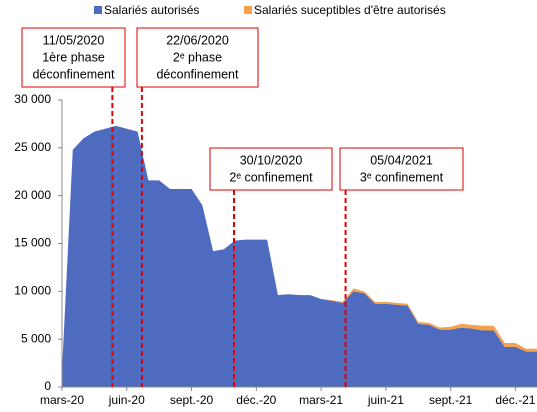 Image resolution: width=537 pixels, height=412 pixels. Describe the element at coordinates (451, 400) in the screenshot. I see `x-tick-label: sept.-21` at that location.